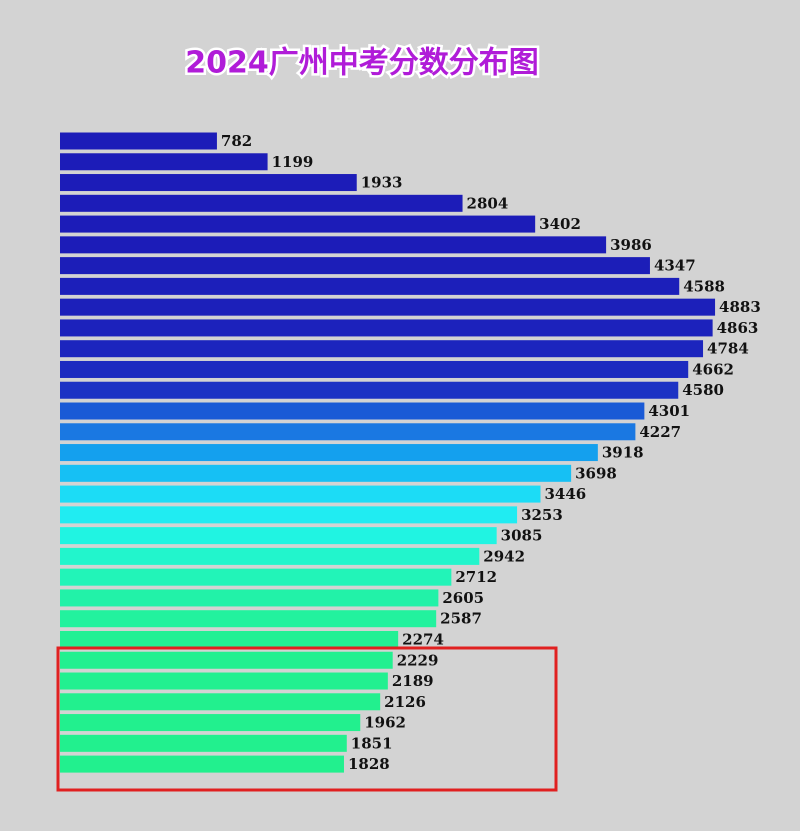  What do you see at coordinates (669, 411) in the screenshot?
I see `value-label: 4301` at bounding box center [669, 411].